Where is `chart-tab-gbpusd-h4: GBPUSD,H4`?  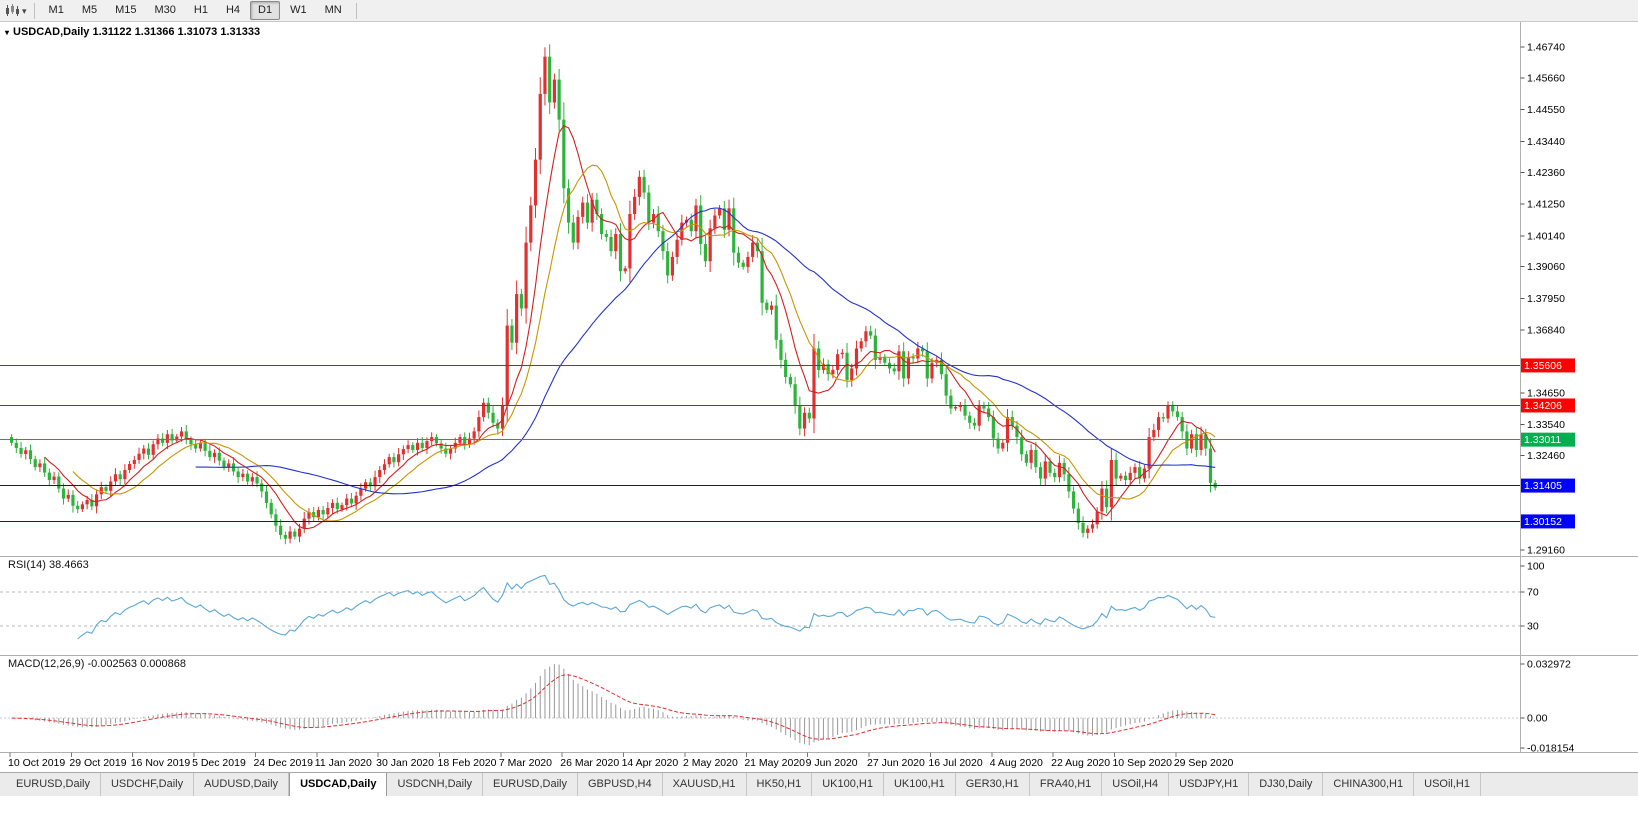 chart-tab-gbpusd-h4: GBPUSD,H4 is located at coordinates (620, 784).